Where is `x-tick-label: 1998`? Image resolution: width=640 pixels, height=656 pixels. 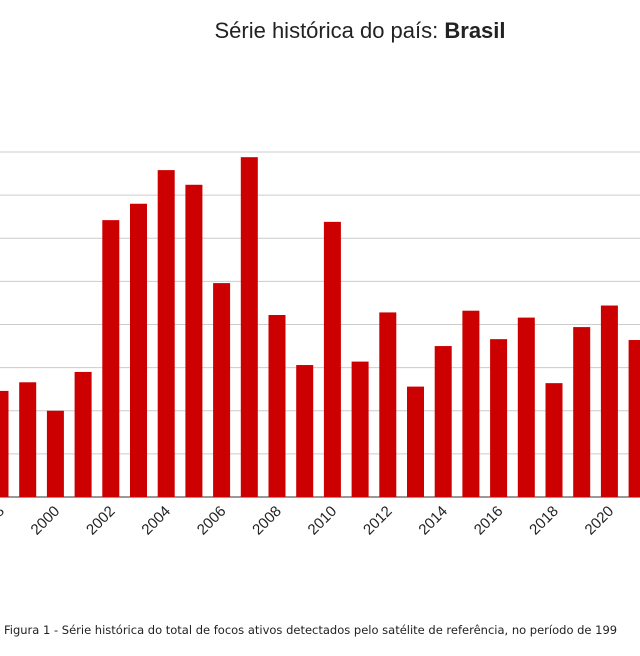
x-tick-label: 1998 is located at coordinates (4, 521).